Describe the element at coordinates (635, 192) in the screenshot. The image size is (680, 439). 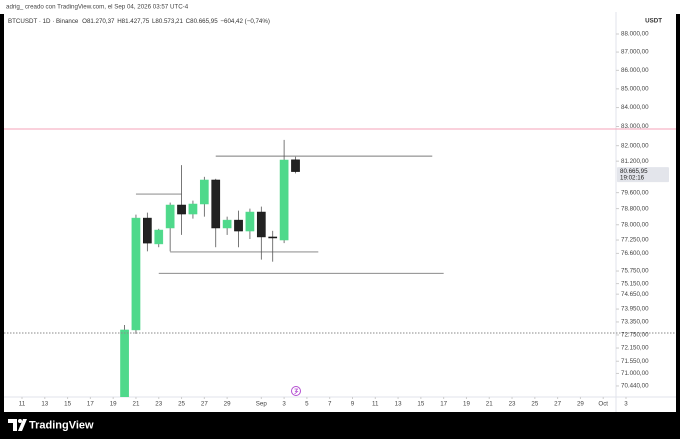
I see `y-tick-label: 79.600,00` at that location.